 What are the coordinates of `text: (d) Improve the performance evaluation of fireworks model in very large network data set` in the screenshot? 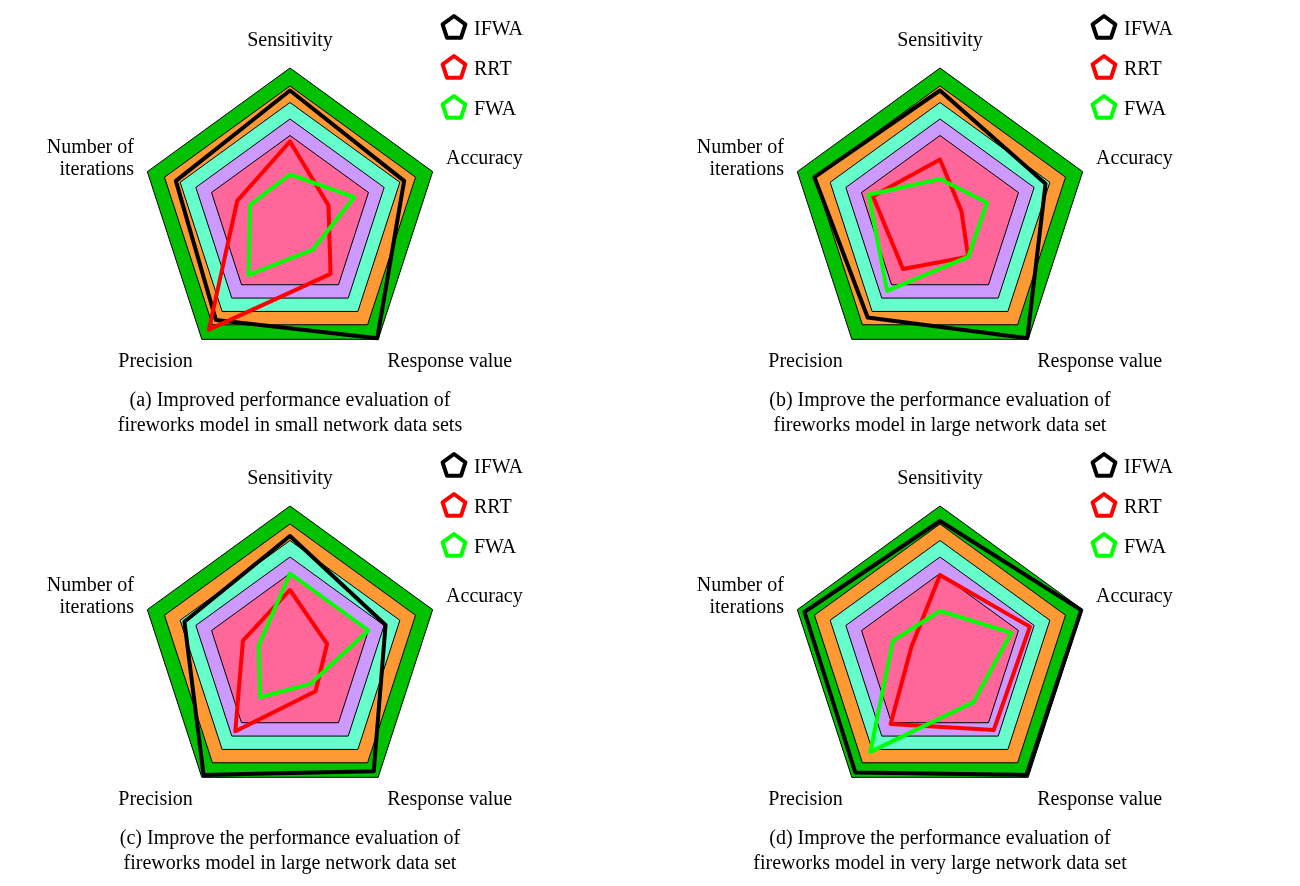 It's located at (940, 850).